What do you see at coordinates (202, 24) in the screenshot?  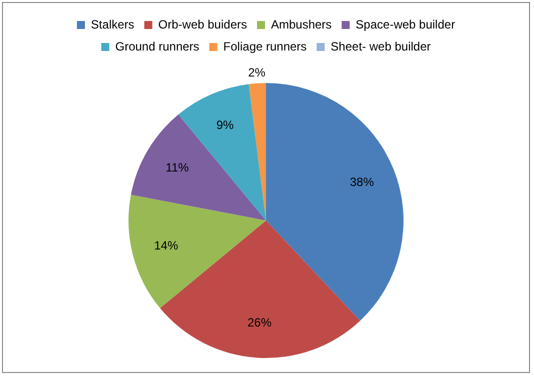 I see `legend-label: Orb-web buiders` at bounding box center [202, 24].